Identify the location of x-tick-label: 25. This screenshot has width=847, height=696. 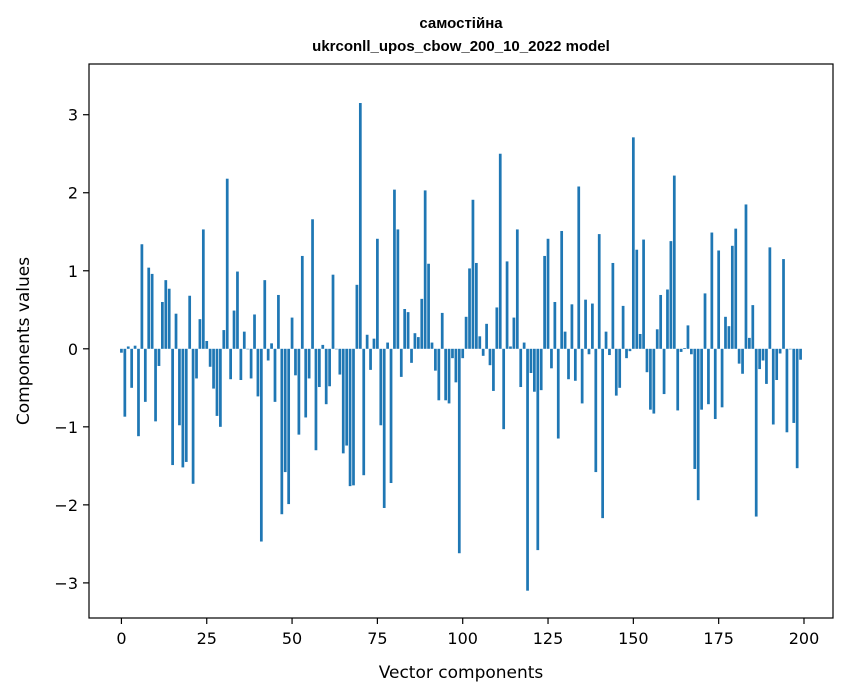
(207, 638).